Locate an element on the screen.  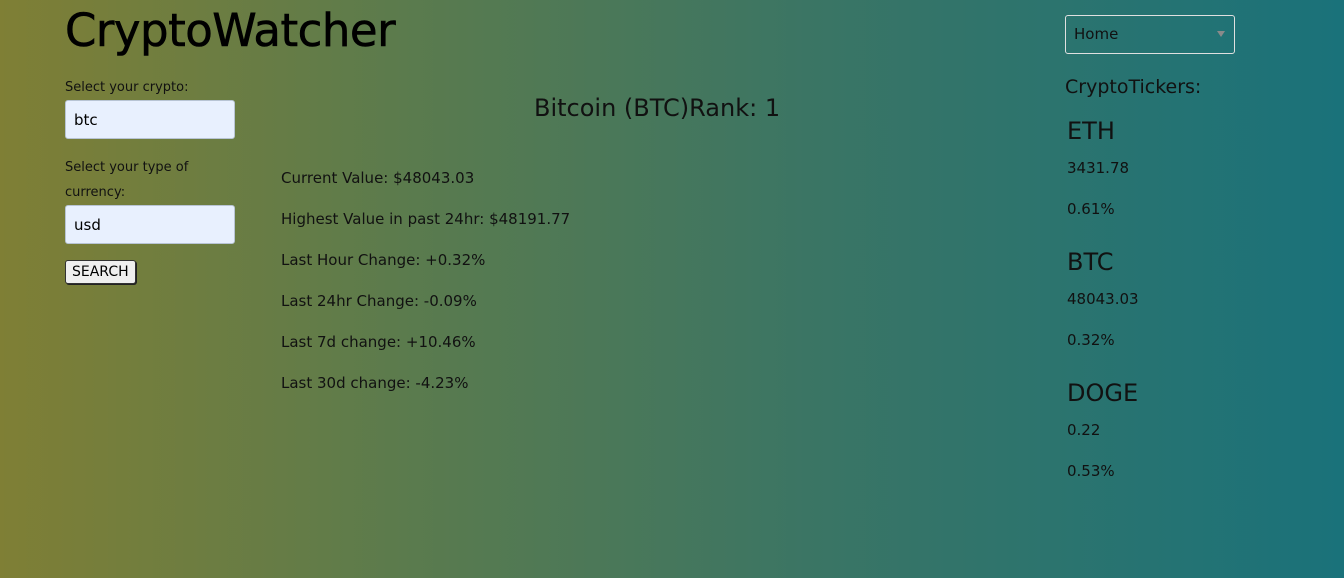
currency-input is located at coordinates (150, 224).